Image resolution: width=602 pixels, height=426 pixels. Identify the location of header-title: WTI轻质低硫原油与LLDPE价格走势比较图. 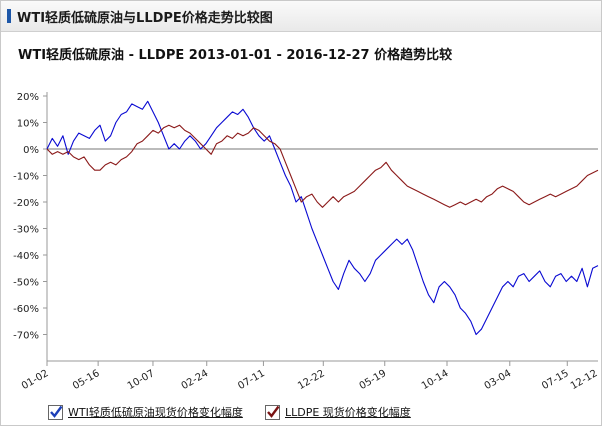
(145, 18).